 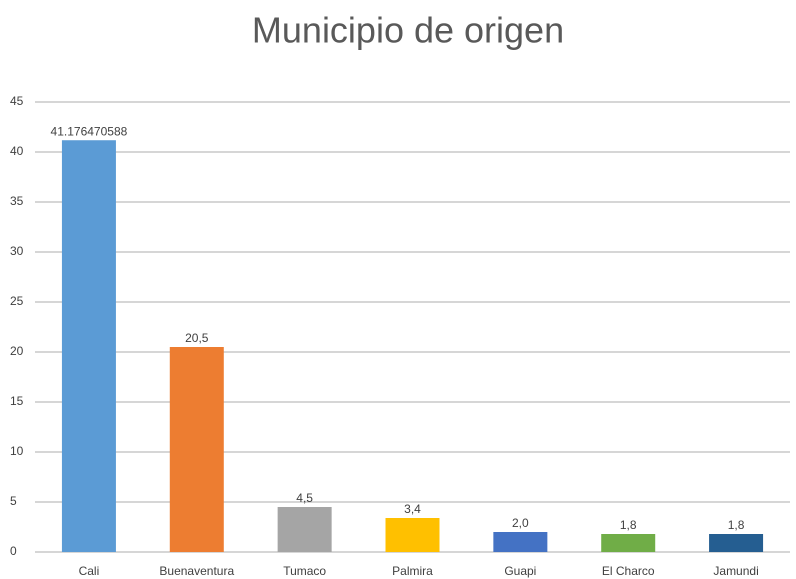 What do you see at coordinates (735, 571) in the screenshot?
I see `x-tick-label: Jamundi` at bounding box center [735, 571].